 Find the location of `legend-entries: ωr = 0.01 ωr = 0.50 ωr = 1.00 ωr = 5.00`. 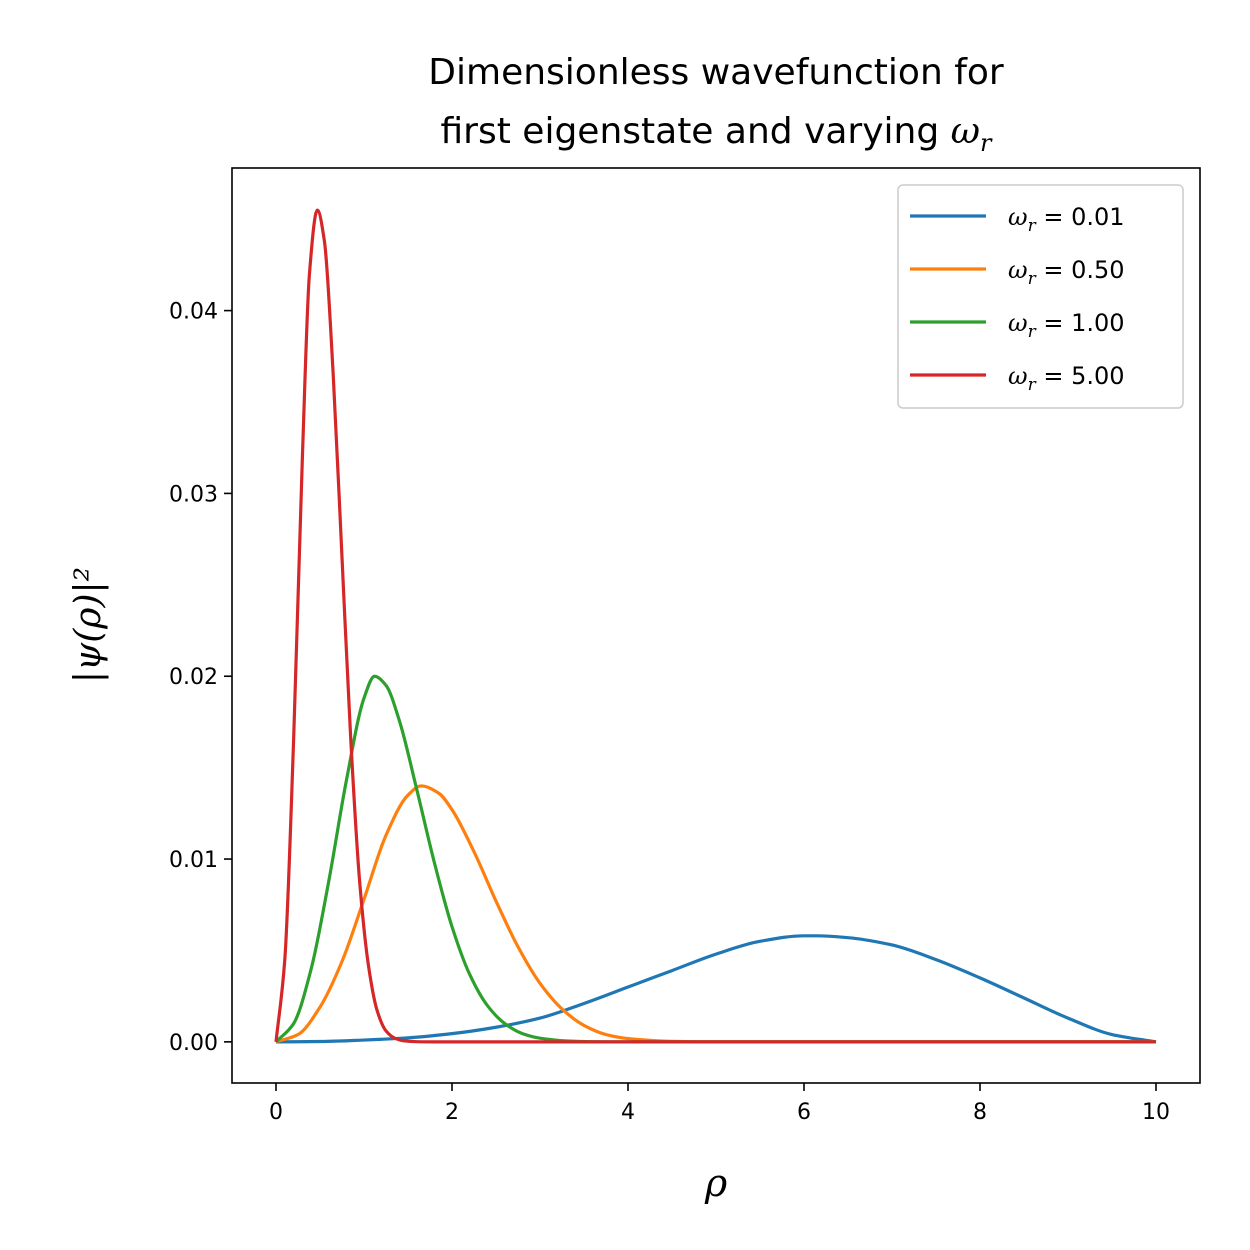

legend-entries: ωr = 0.01 ωr = 0.50 ωr = 1.00 ωr = 5.00 is located at coordinates (1017, 299).